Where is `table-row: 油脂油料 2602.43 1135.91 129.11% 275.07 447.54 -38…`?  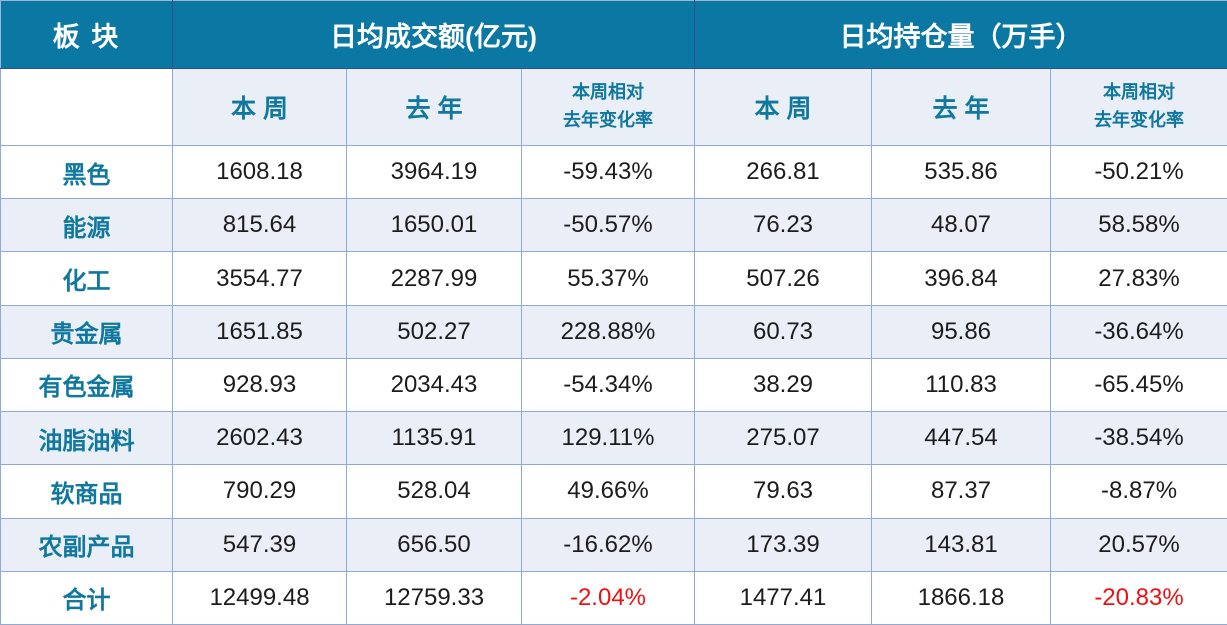 table-row: 油脂油料 2602.43 1135.91 129.11% 275.07 447.54 -38… is located at coordinates (613, 438).